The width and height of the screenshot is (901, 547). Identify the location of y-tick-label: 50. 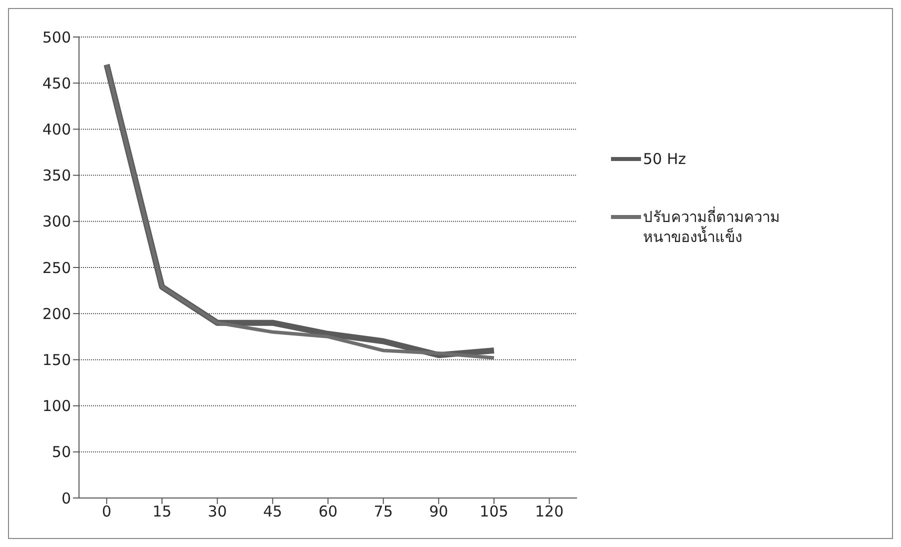
(61, 452).